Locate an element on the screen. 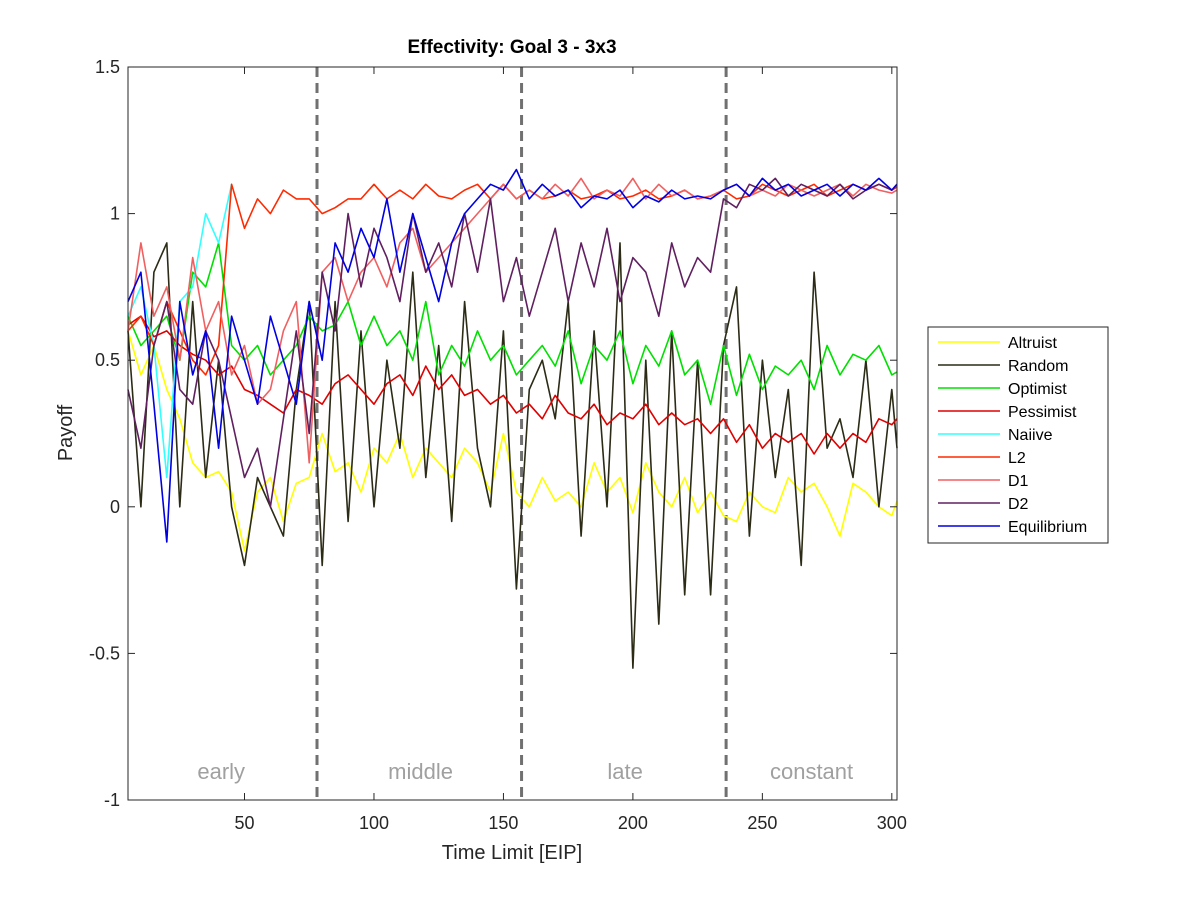  series-line-pessimist is located at coordinates (512, 385).